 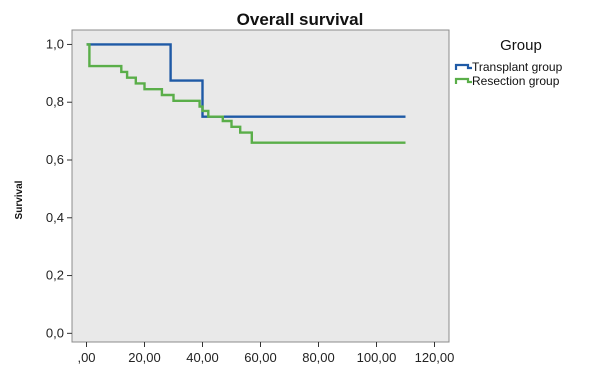 I want to click on y-tick-label: 0,4, so click(x=55, y=217).